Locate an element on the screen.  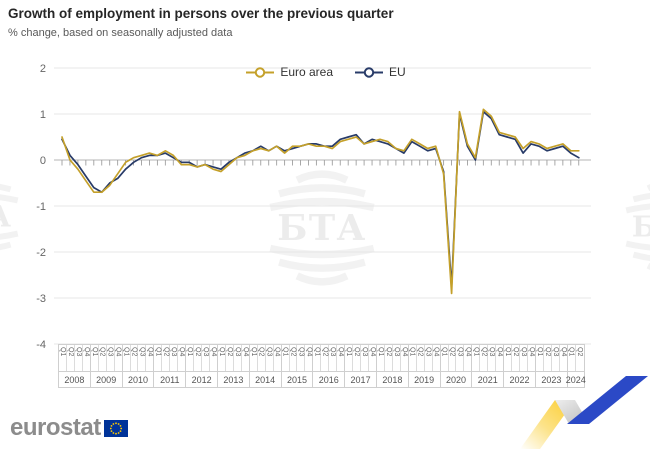
legend-marker-icon is located at coordinates (369, 72).